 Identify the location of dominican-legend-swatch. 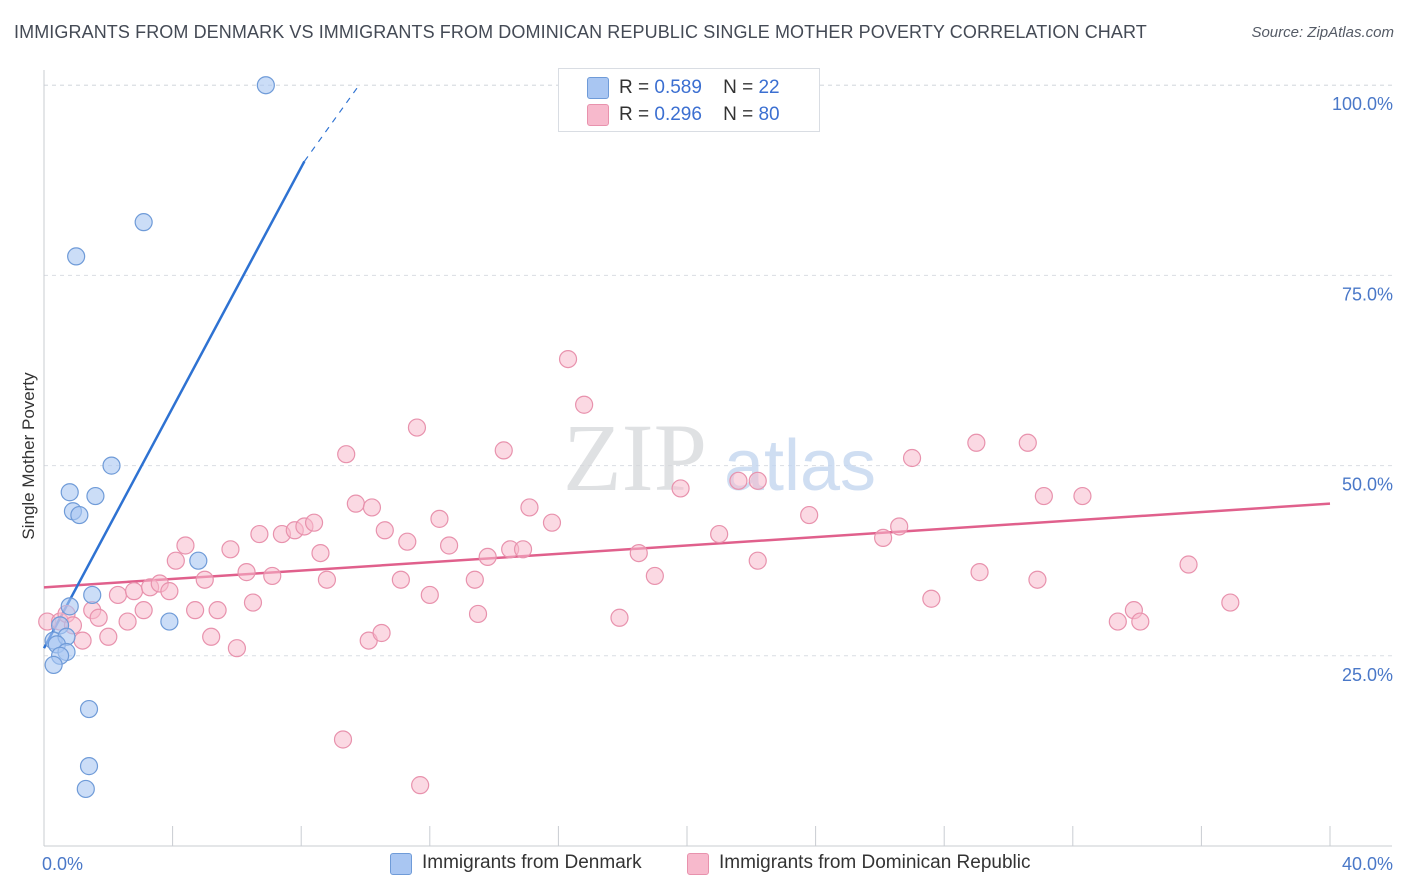
(698, 864).